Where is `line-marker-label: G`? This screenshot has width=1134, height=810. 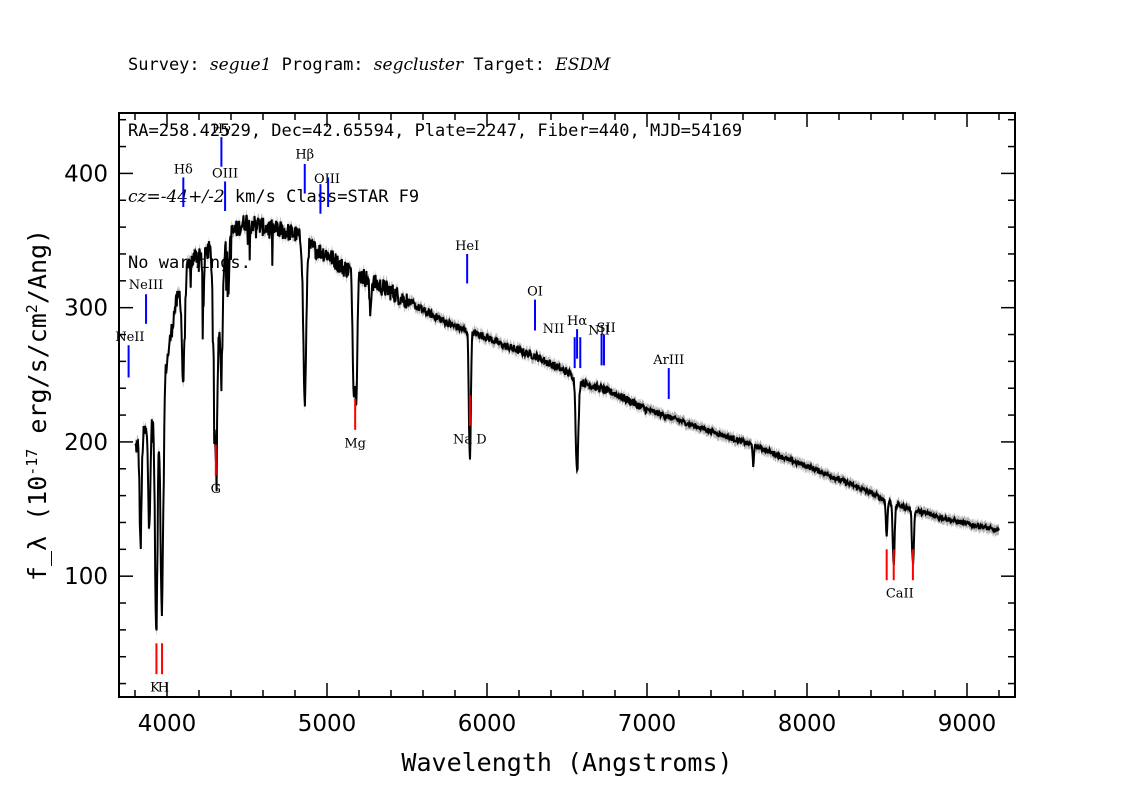
line-marker-label: G is located at coordinates (216, 489).